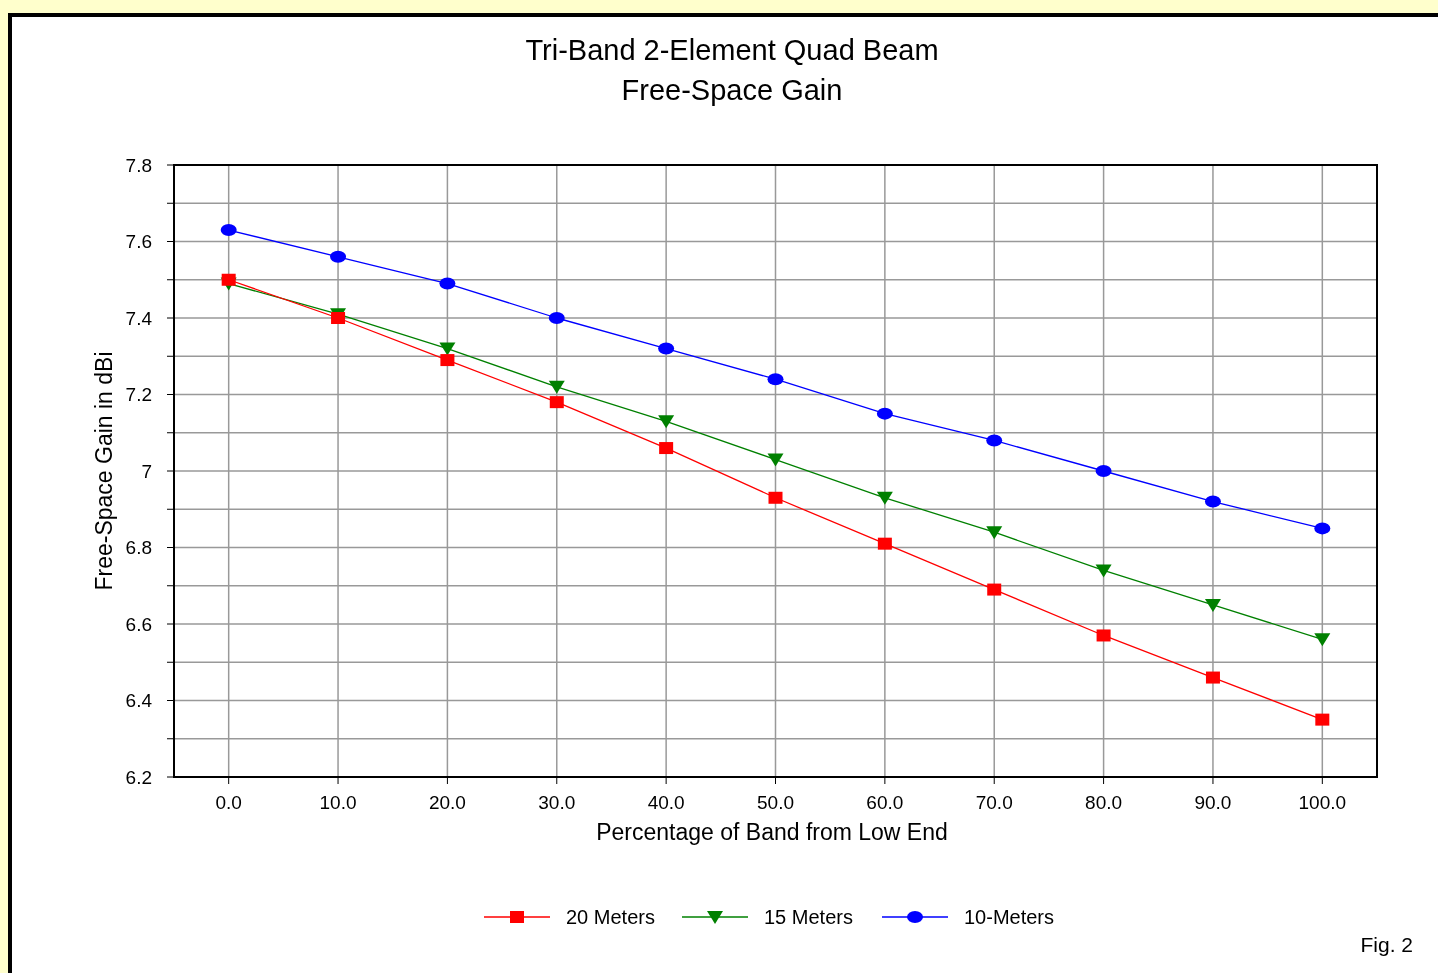 The image size is (1438, 973). I want to click on x-tick-label: 40.0, so click(666, 802).